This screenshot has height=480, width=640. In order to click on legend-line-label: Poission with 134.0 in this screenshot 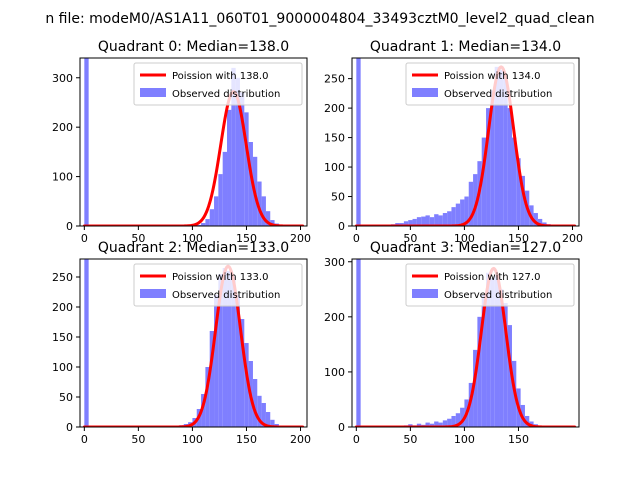, I will do `click(492, 76)`.